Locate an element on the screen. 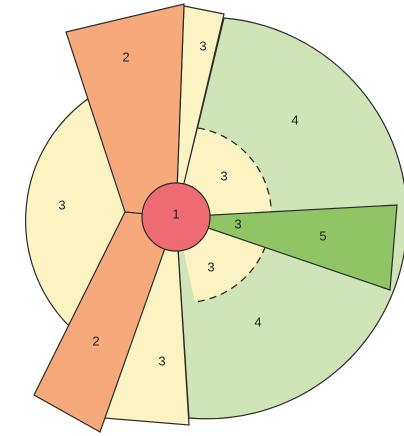 The width and height of the screenshot is (404, 436). label-wedge-top-narrow: 3 is located at coordinates (202, 45).